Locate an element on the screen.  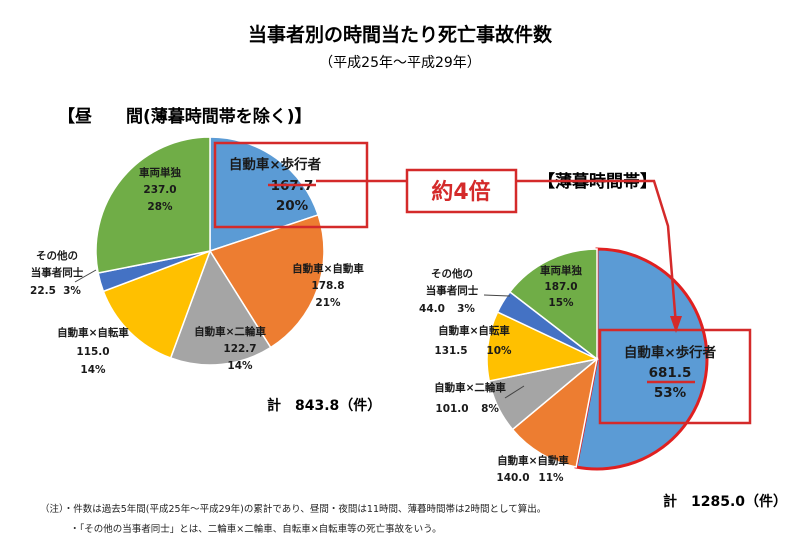
dusk-slice-bicycle is located at coordinates (543, 346).